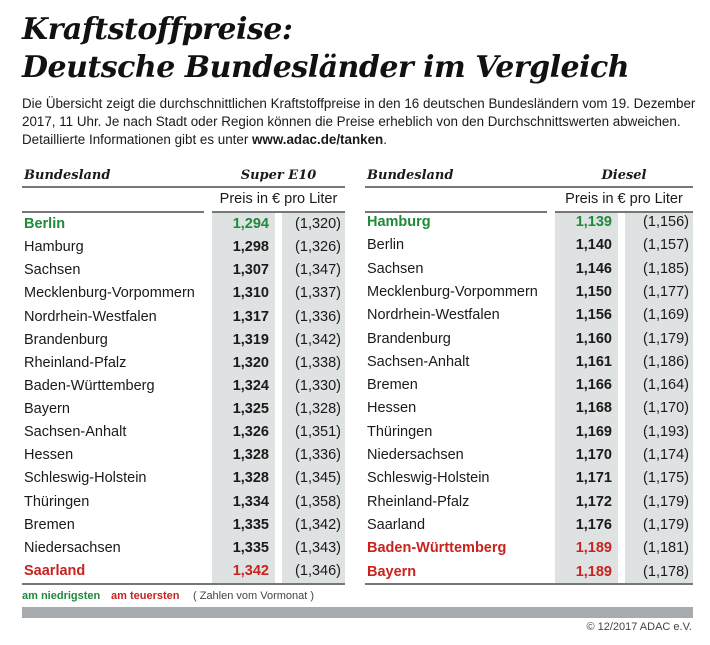  I want to click on divider, so click(529, 187).